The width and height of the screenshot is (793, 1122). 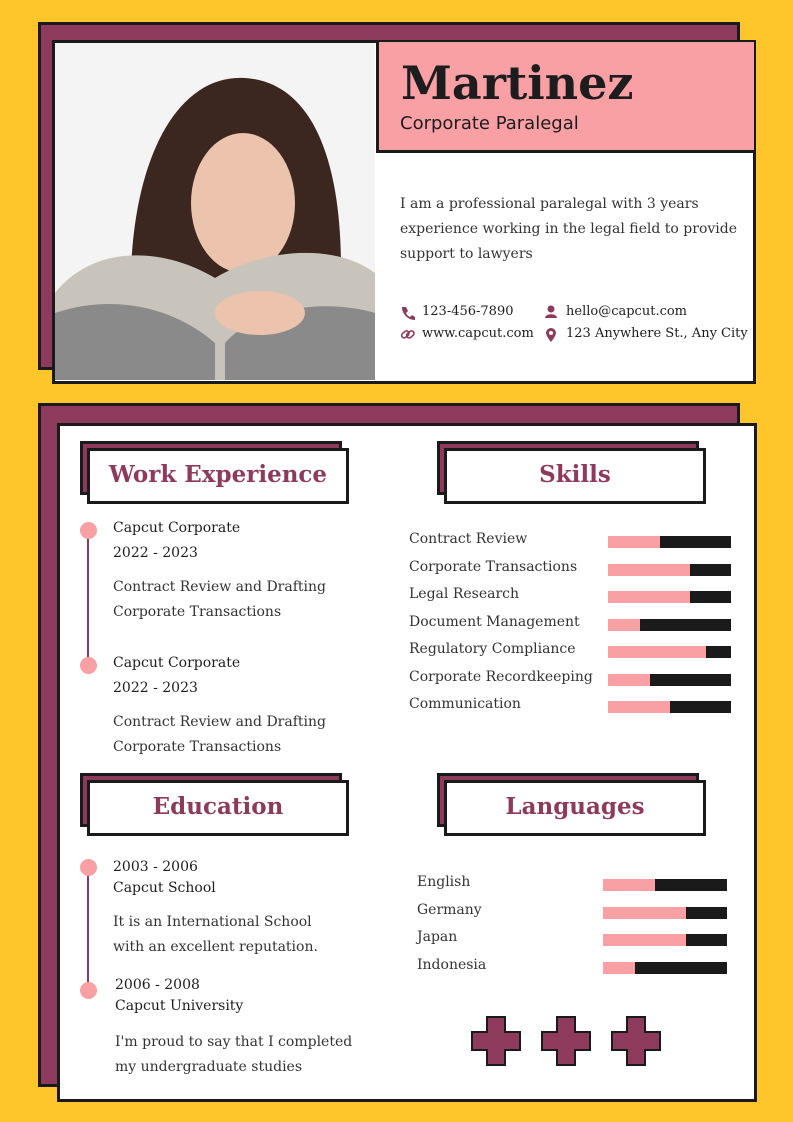 I want to click on section-title: Education, so click(x=218, y=808).